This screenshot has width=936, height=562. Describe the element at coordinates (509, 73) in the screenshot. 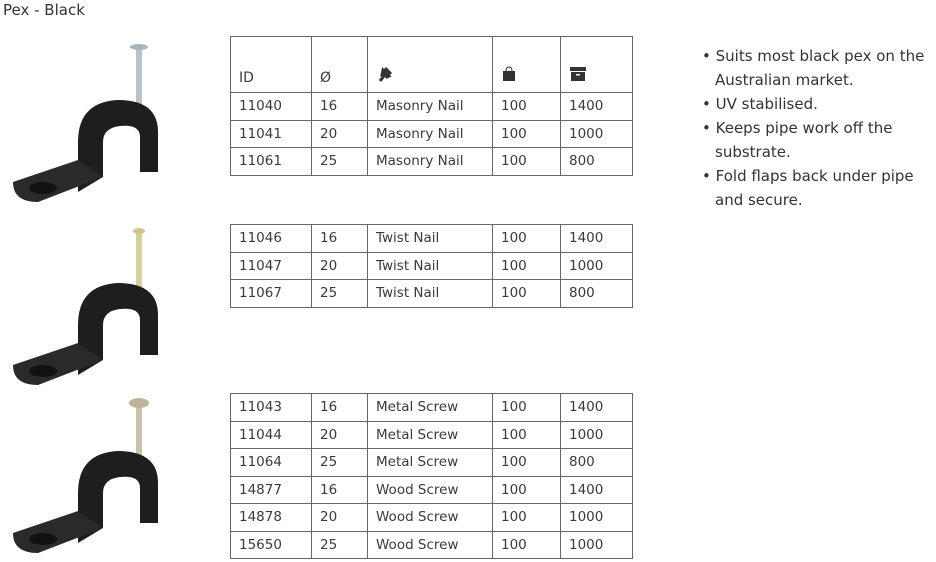

I see `bag-icon` at that location.